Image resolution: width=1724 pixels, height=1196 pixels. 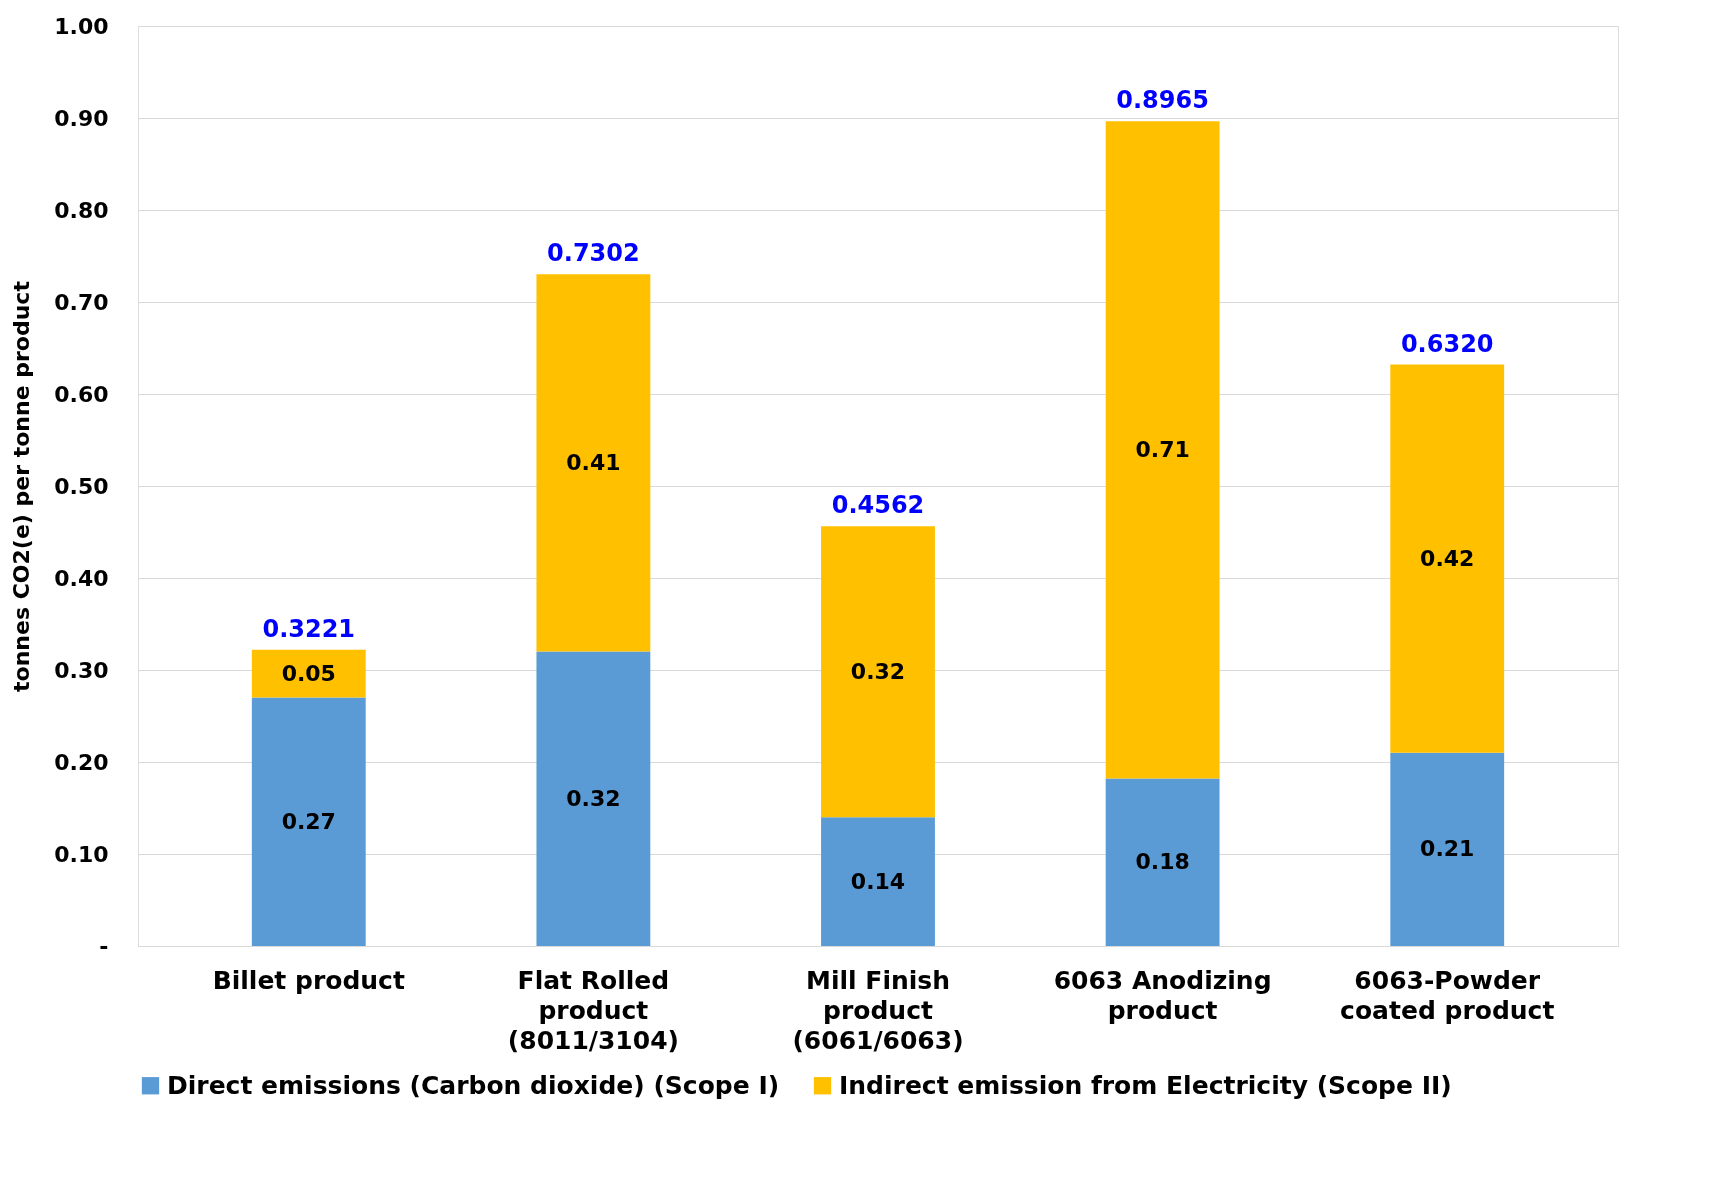 I want to click on data-label: 0.41, so click(x=593, y=462).